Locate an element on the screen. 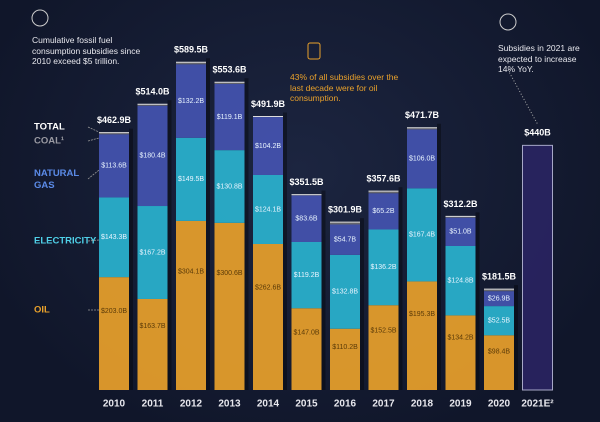 The width and height of the screenshot is (600, 422). total-label: $181.5B is located at coordinates (499, 276).